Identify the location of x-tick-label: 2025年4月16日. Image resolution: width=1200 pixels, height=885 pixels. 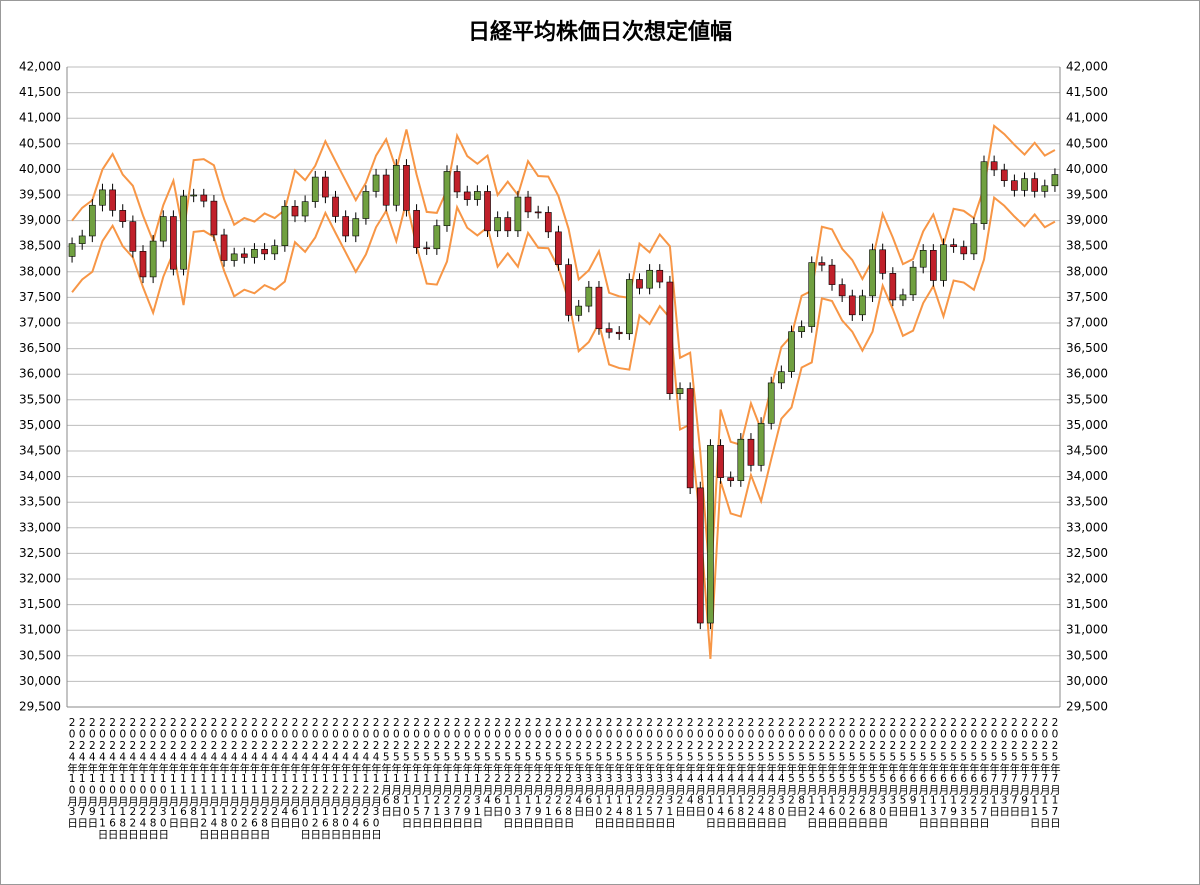
(731, 772).